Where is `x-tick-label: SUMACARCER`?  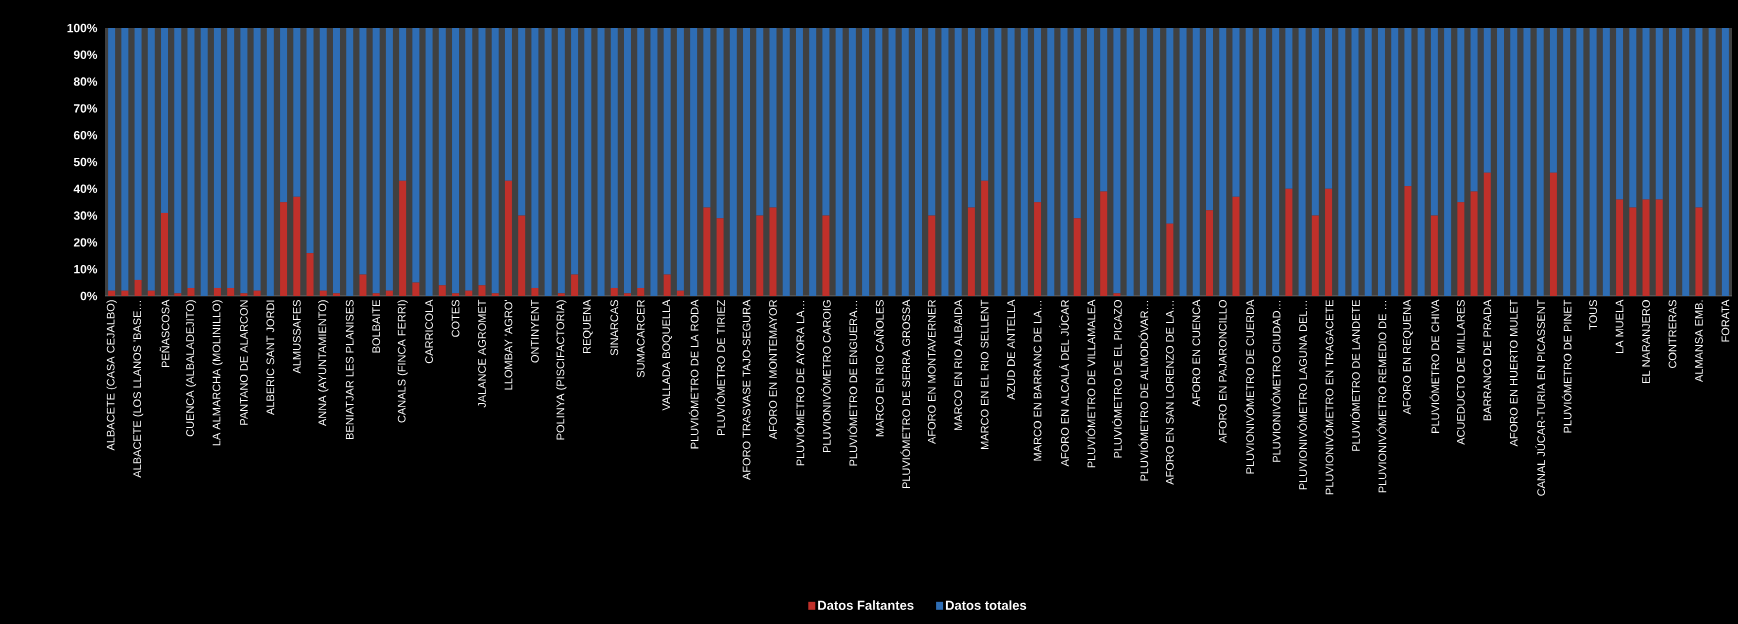
x-tick-label: SUMACARCER is located at coordinates (640, 339).